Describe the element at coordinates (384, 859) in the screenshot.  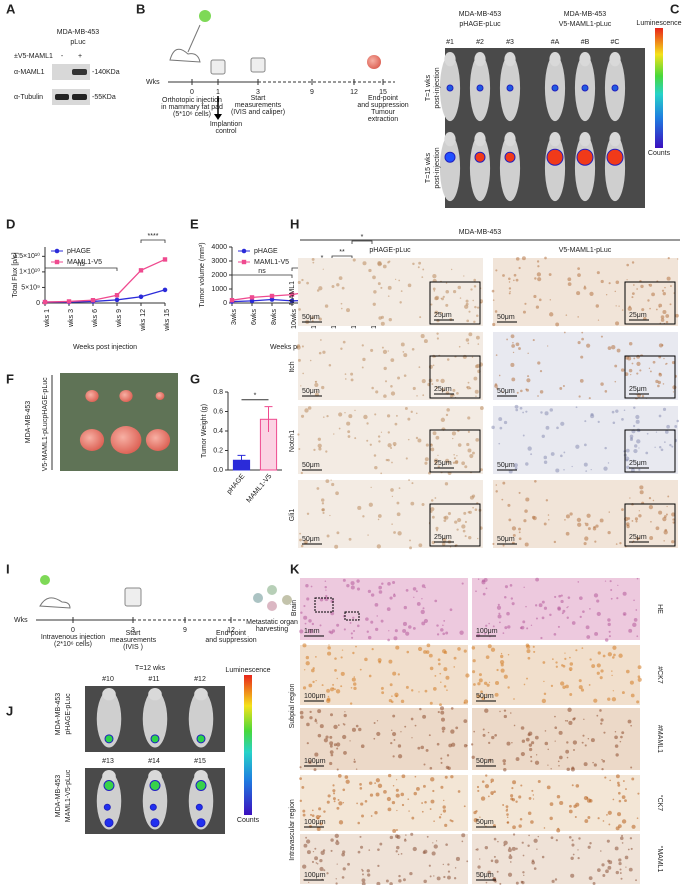
I see `micrograph` at that location.